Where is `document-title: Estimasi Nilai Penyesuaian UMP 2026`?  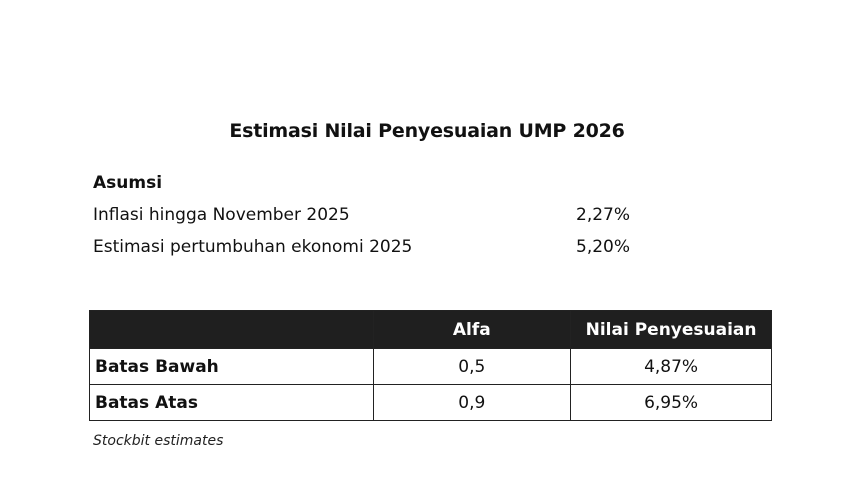
document-title: Estimasi Nilai Penyesuaian UMP 2026 is located at coordinates (427, 131).